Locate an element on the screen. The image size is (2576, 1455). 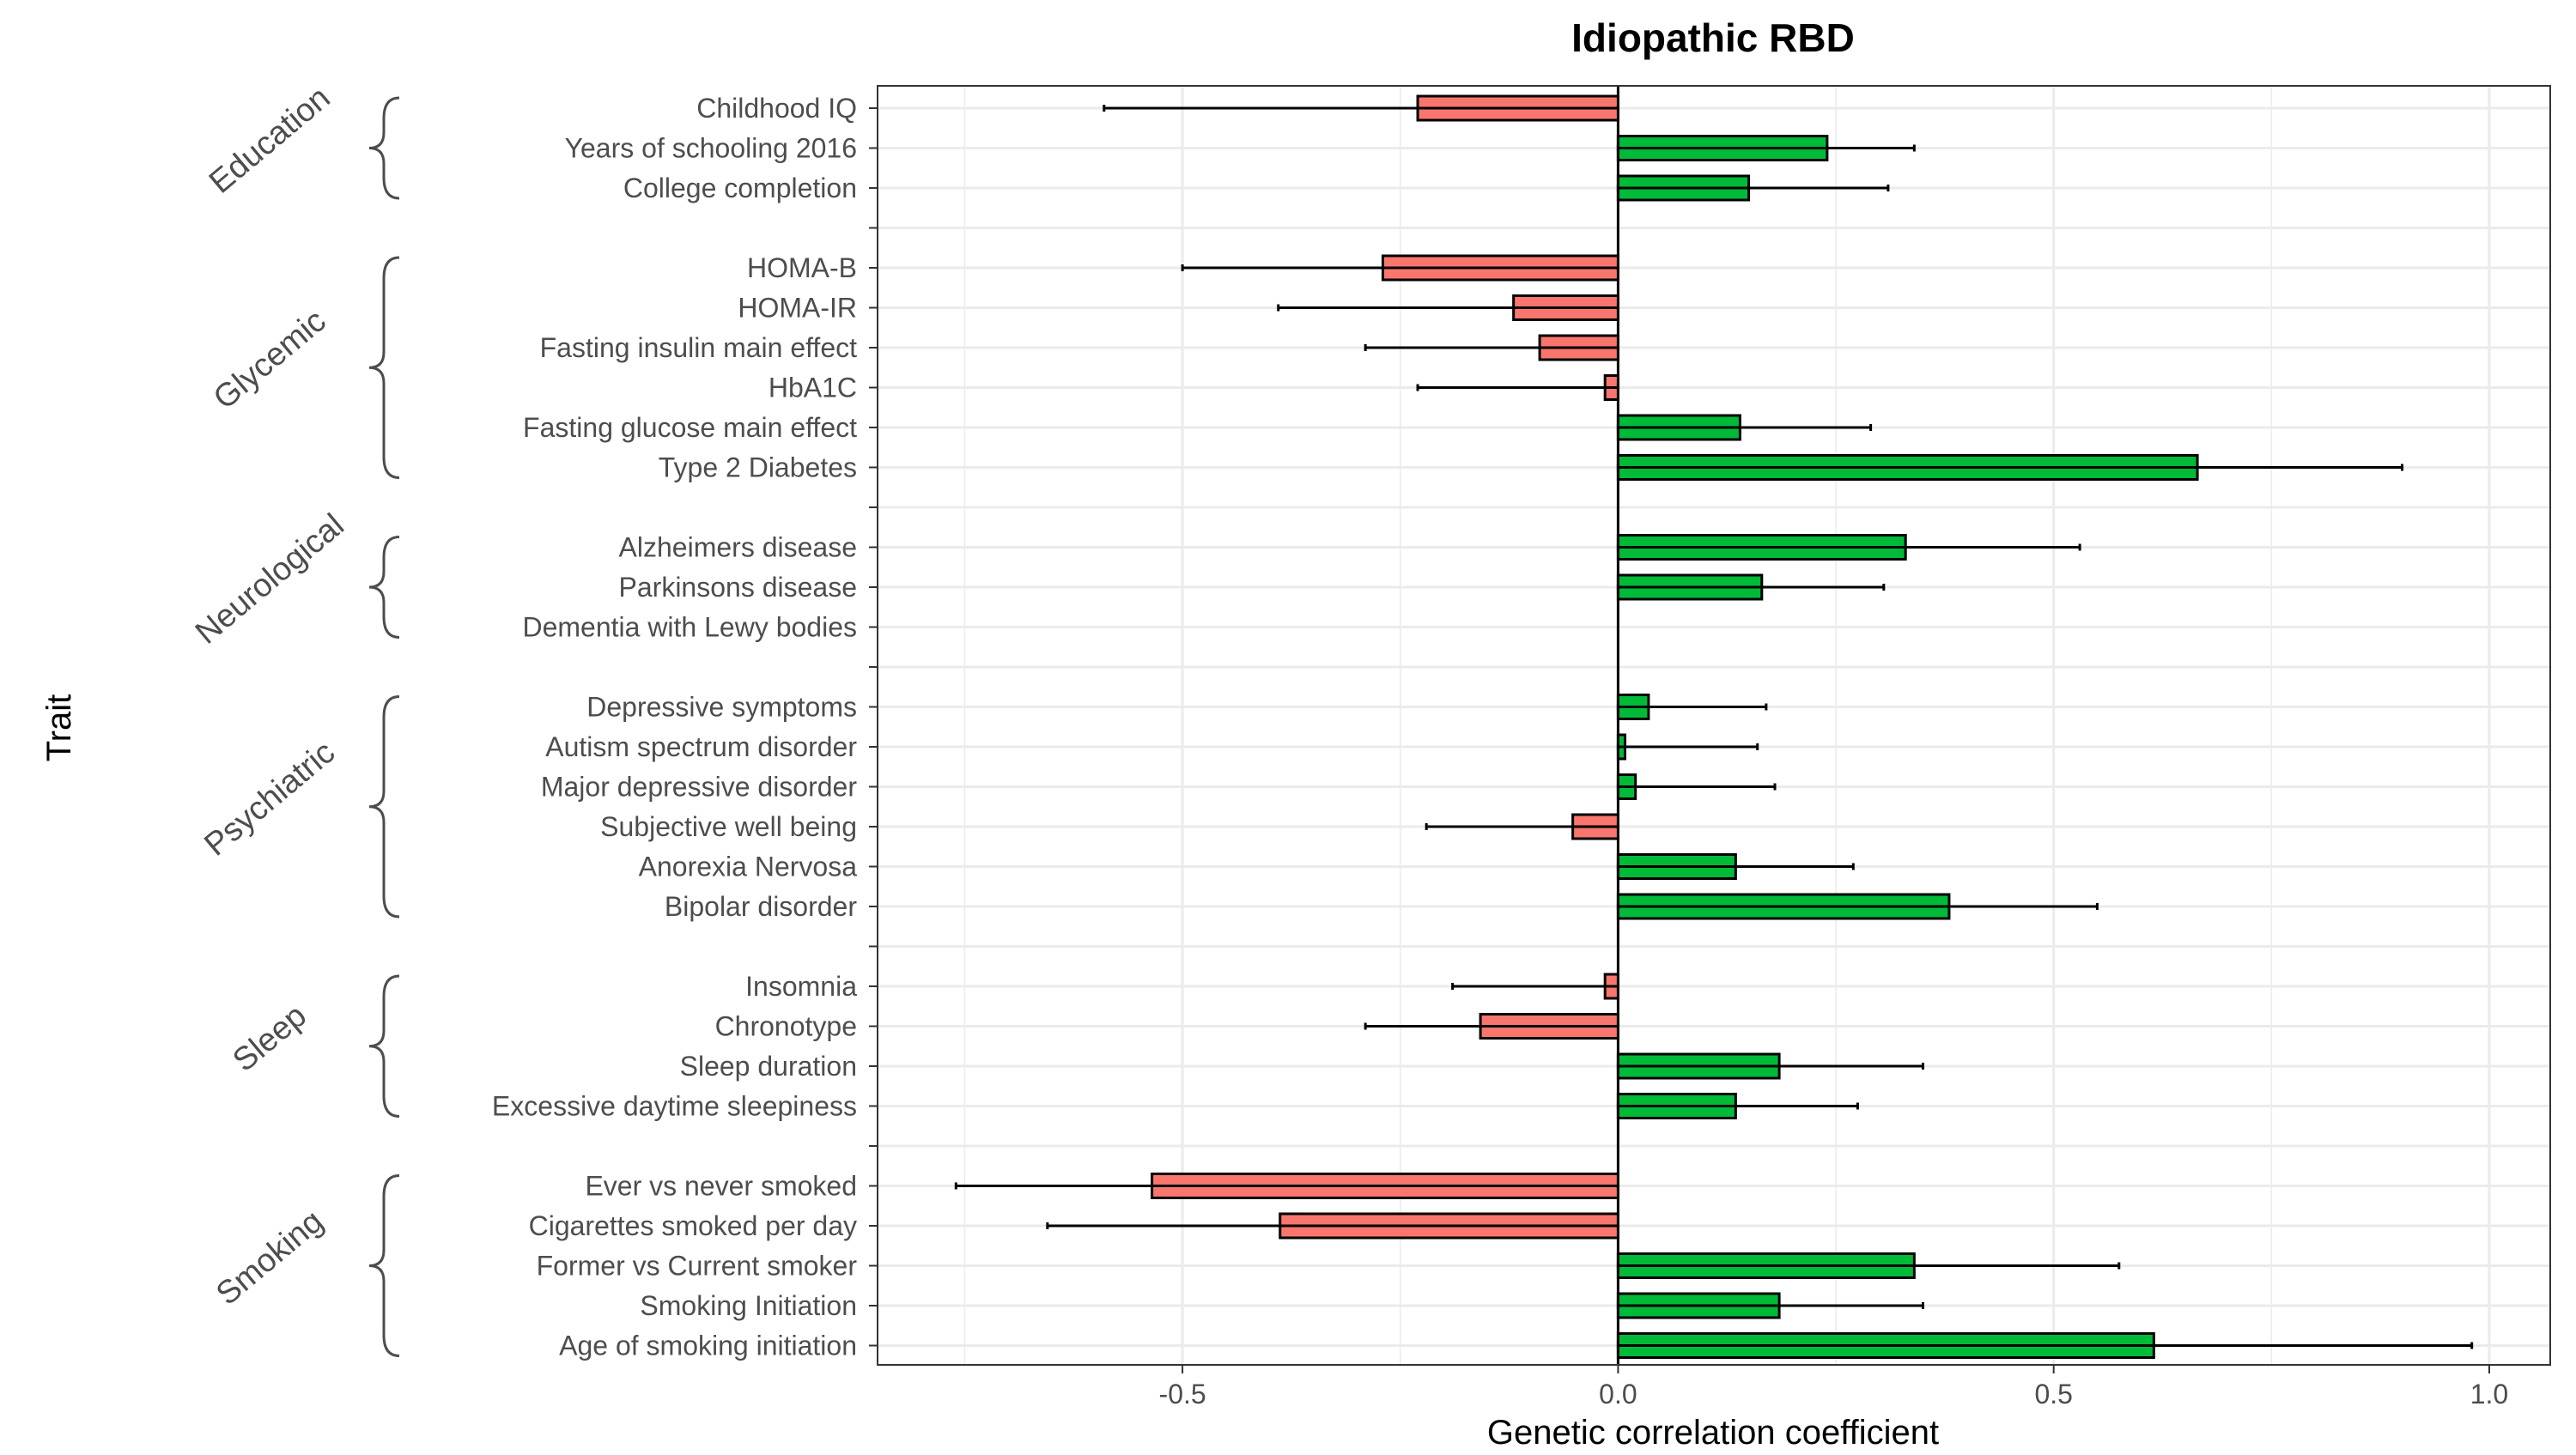
trait-label: HOMA-IR is located at coordinates (797, 308).